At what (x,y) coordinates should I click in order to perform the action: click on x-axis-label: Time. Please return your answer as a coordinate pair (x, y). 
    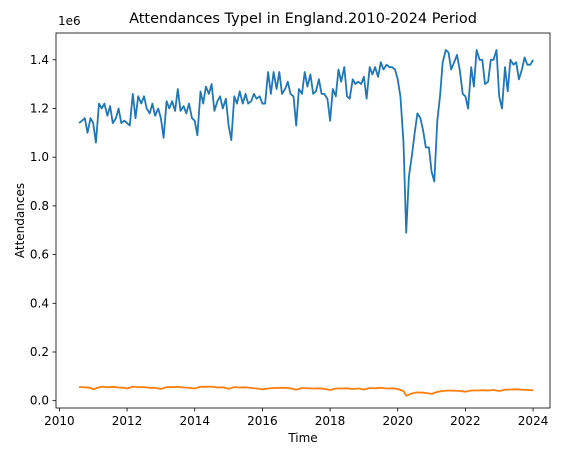
    Looking at the image, I should click on (302, 438).